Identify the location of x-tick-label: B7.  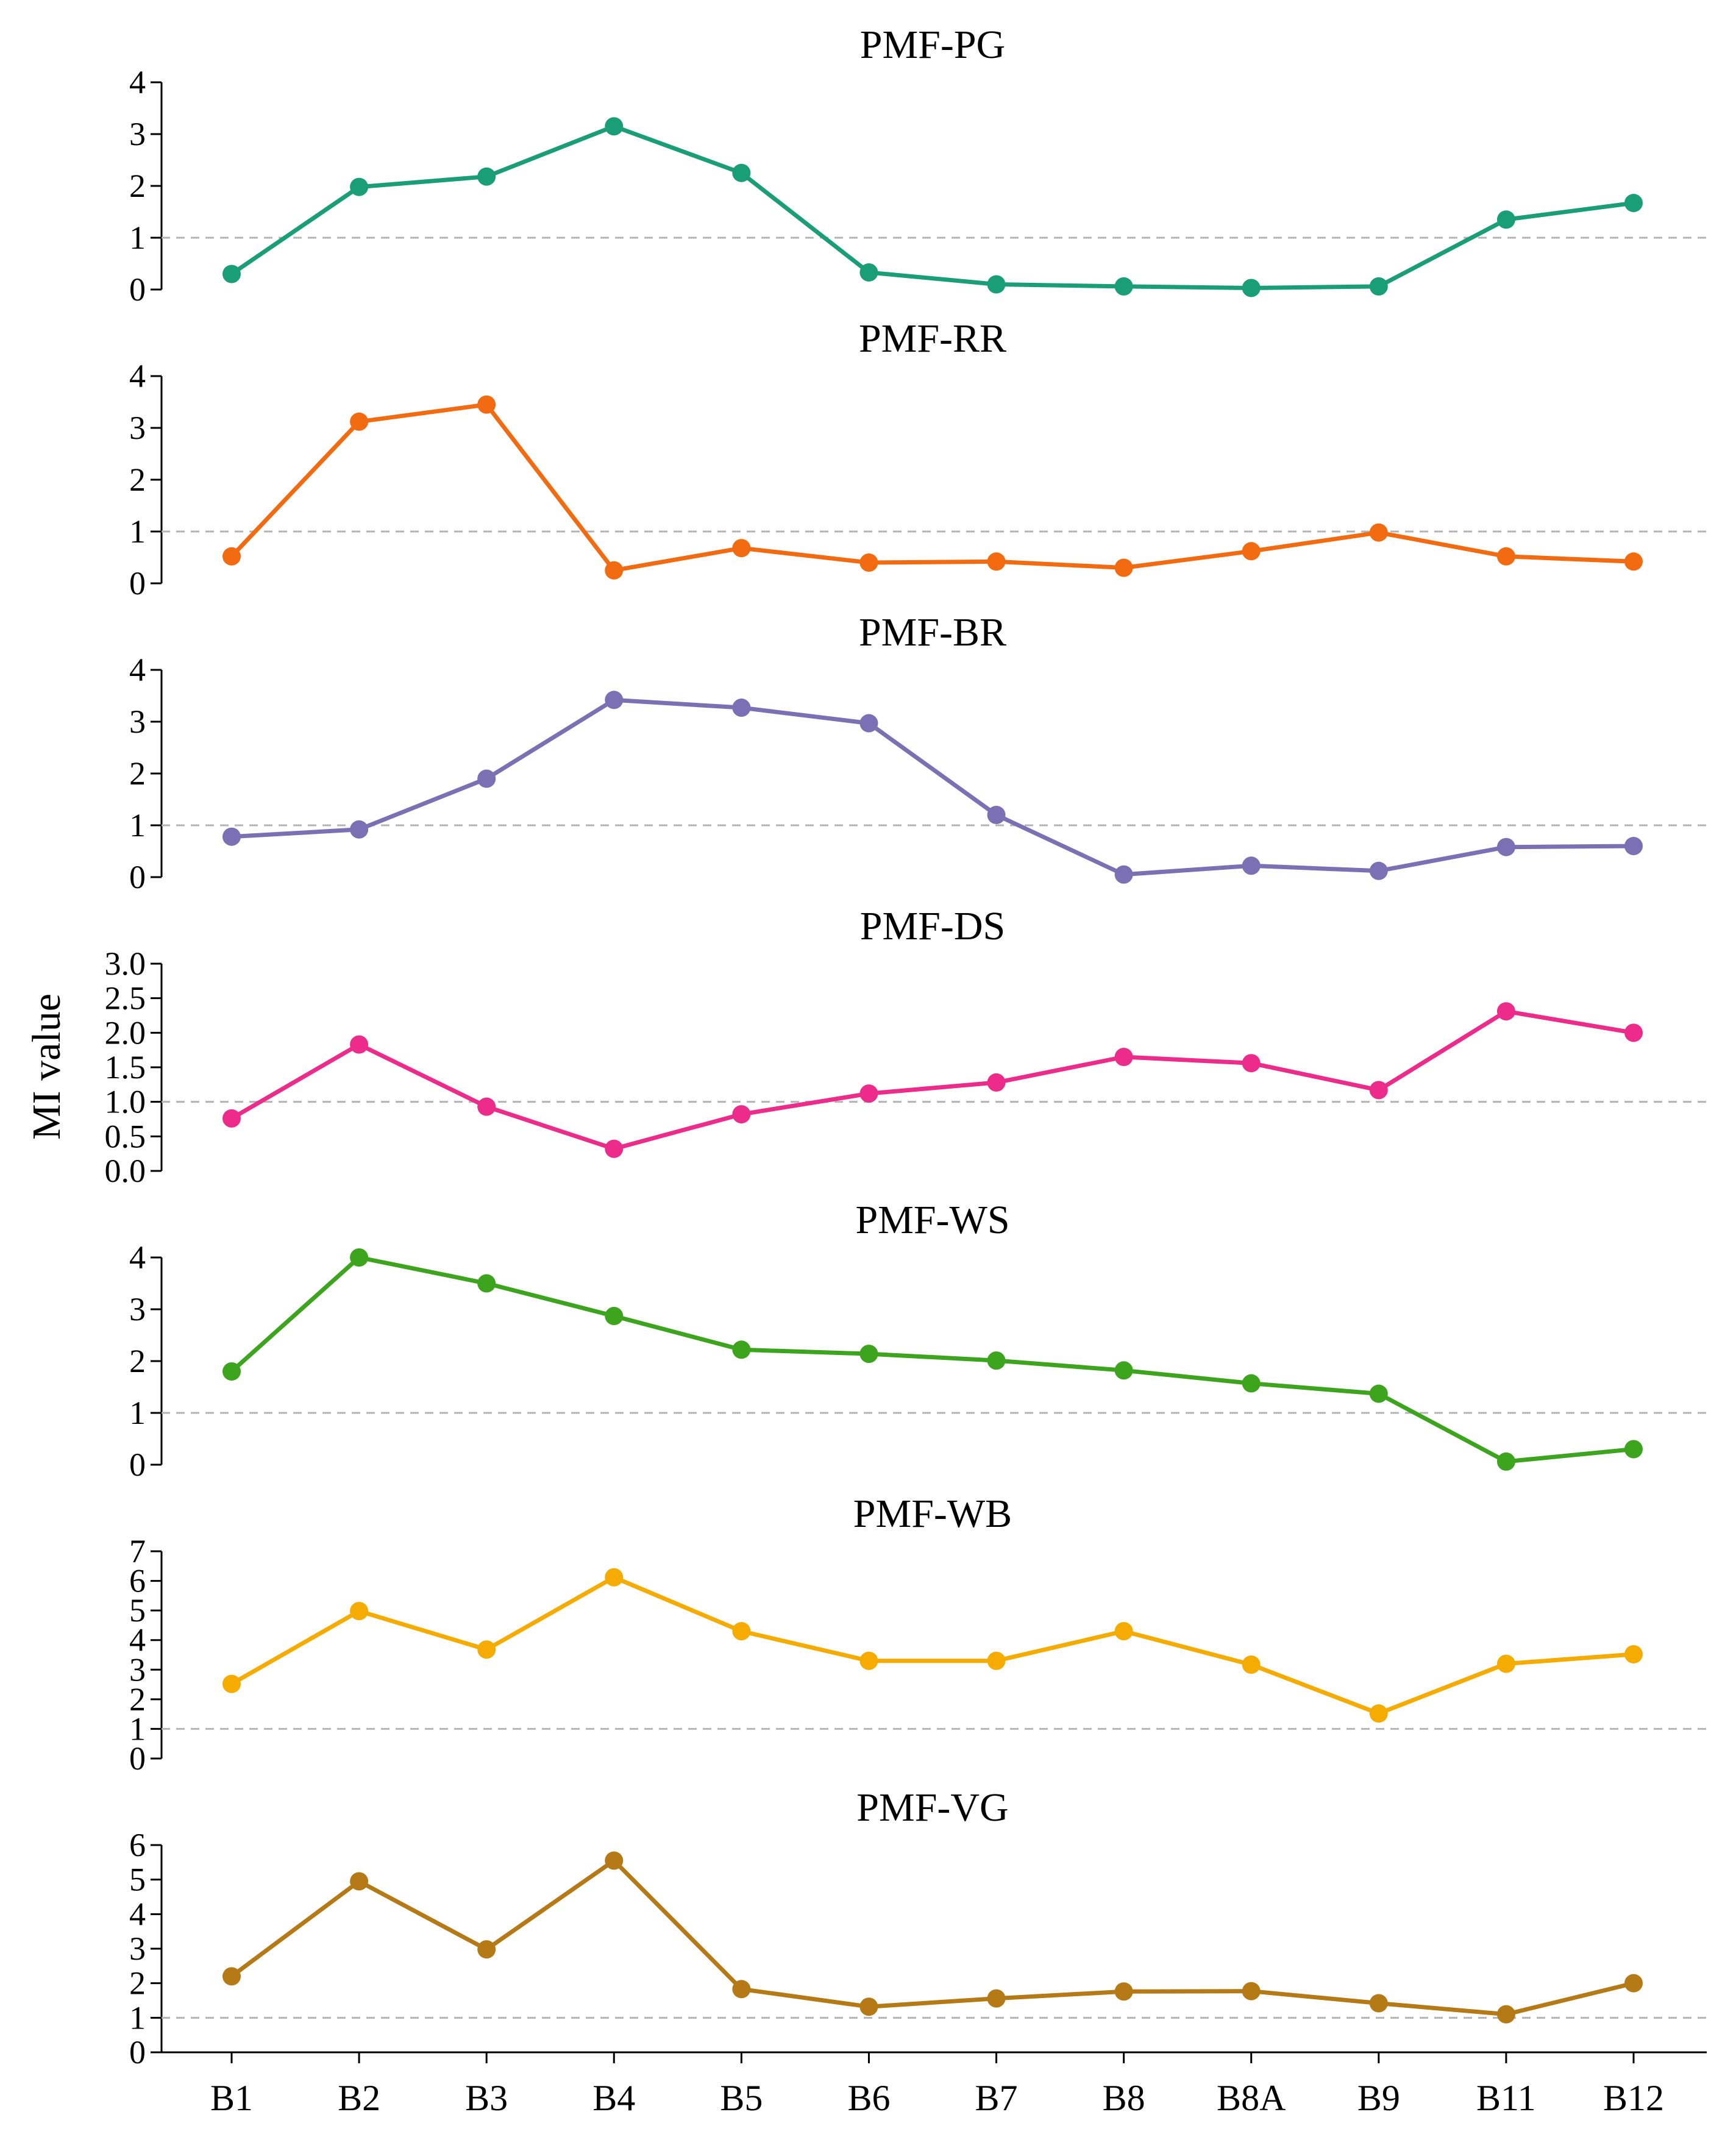
(996, 2098).